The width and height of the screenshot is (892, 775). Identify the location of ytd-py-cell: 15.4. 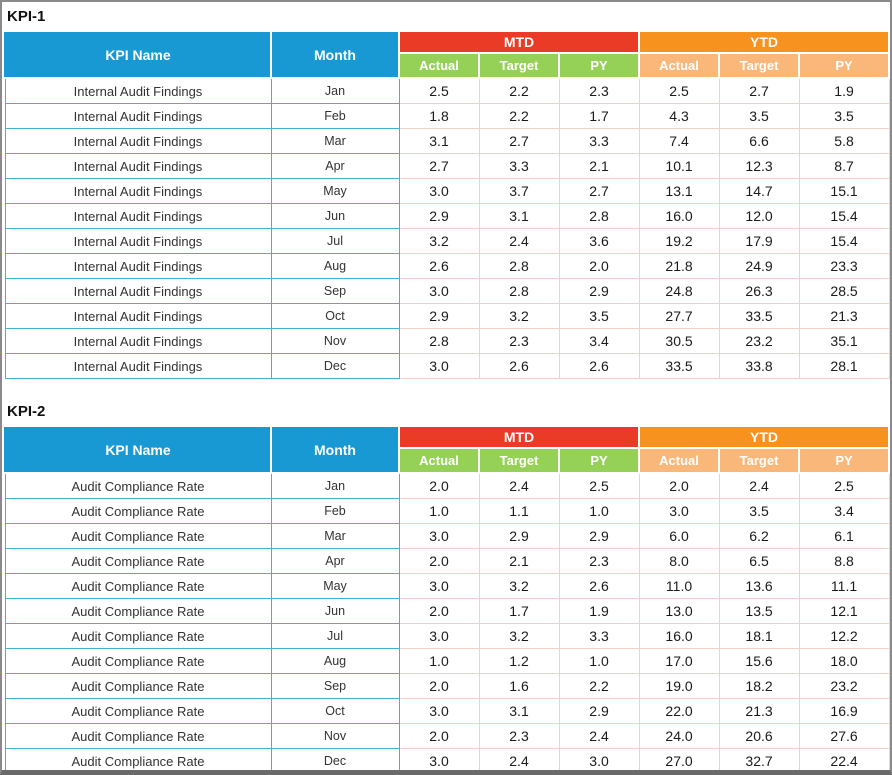
(844, 216).